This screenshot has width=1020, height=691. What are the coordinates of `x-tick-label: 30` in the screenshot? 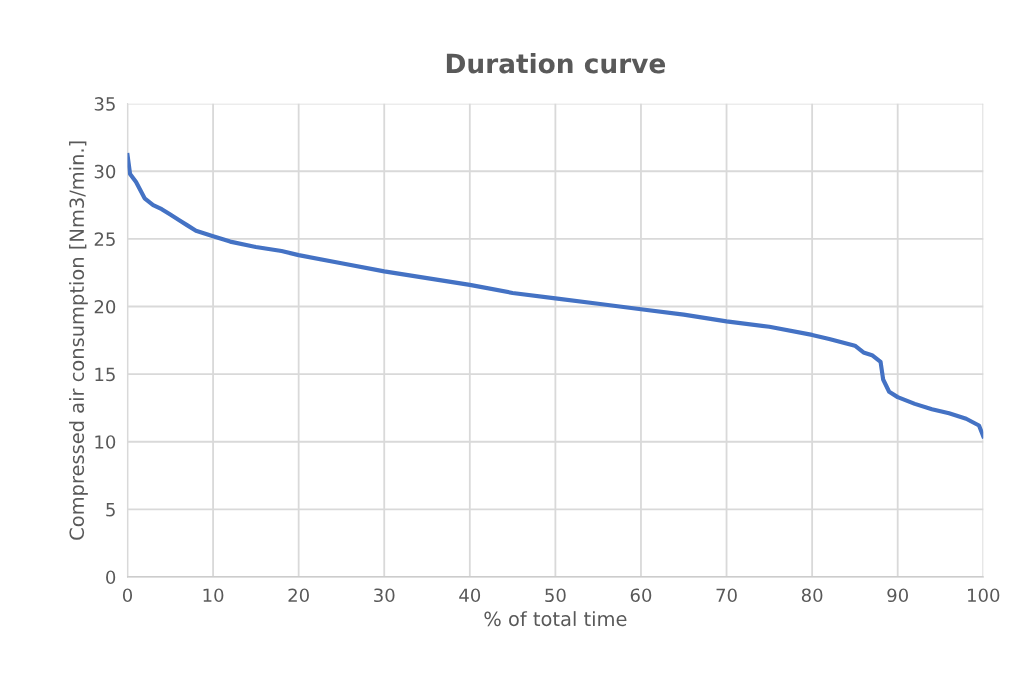 It's located at (384, 595).